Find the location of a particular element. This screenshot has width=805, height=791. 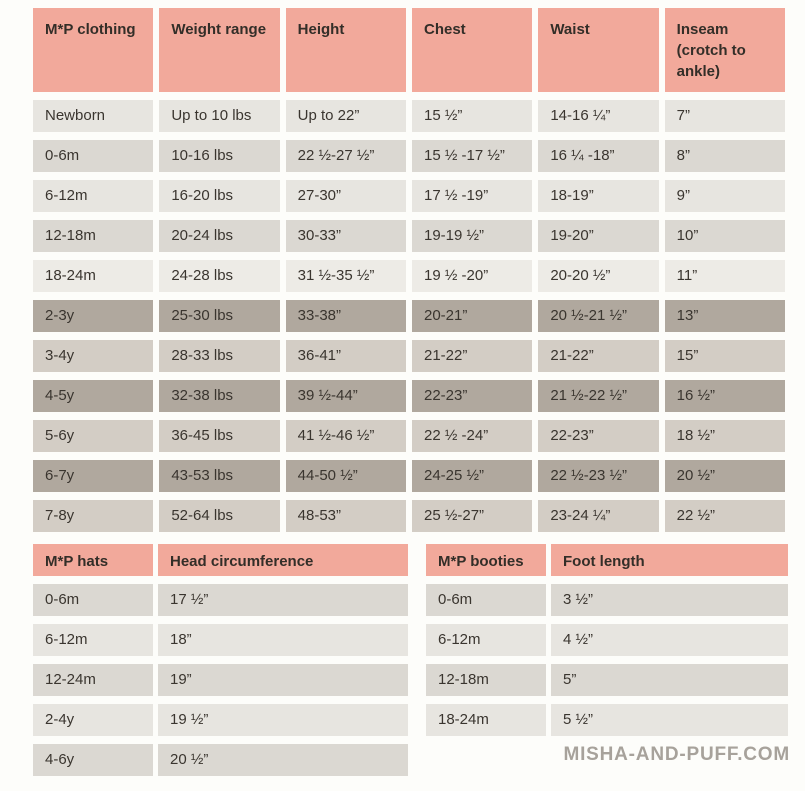

table-cell: 20 ½” is located at coordinates (283, 760).